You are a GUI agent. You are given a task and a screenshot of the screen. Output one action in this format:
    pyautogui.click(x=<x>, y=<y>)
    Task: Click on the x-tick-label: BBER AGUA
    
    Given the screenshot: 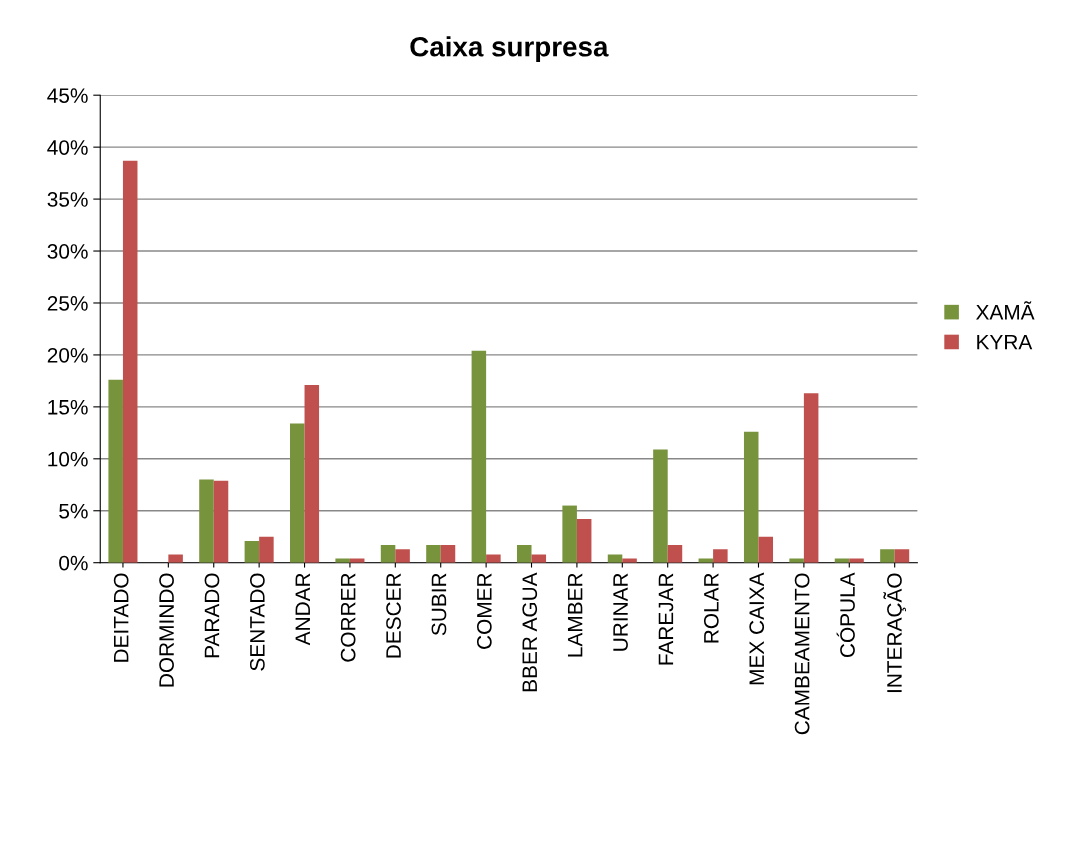 What is the action you would take?
    pyautogui.click(x=530, y=632)
    